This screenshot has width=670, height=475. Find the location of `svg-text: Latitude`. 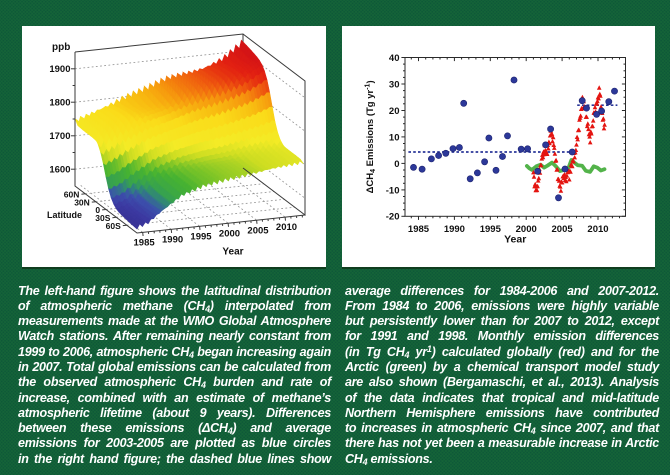

svg-text: Latitude is located at coordinates (64, 215).